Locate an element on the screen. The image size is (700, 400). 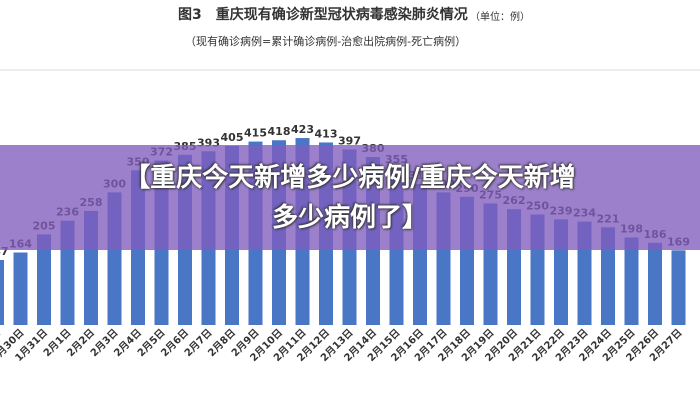
value-label: 397 is located at coordinates (349, 141).